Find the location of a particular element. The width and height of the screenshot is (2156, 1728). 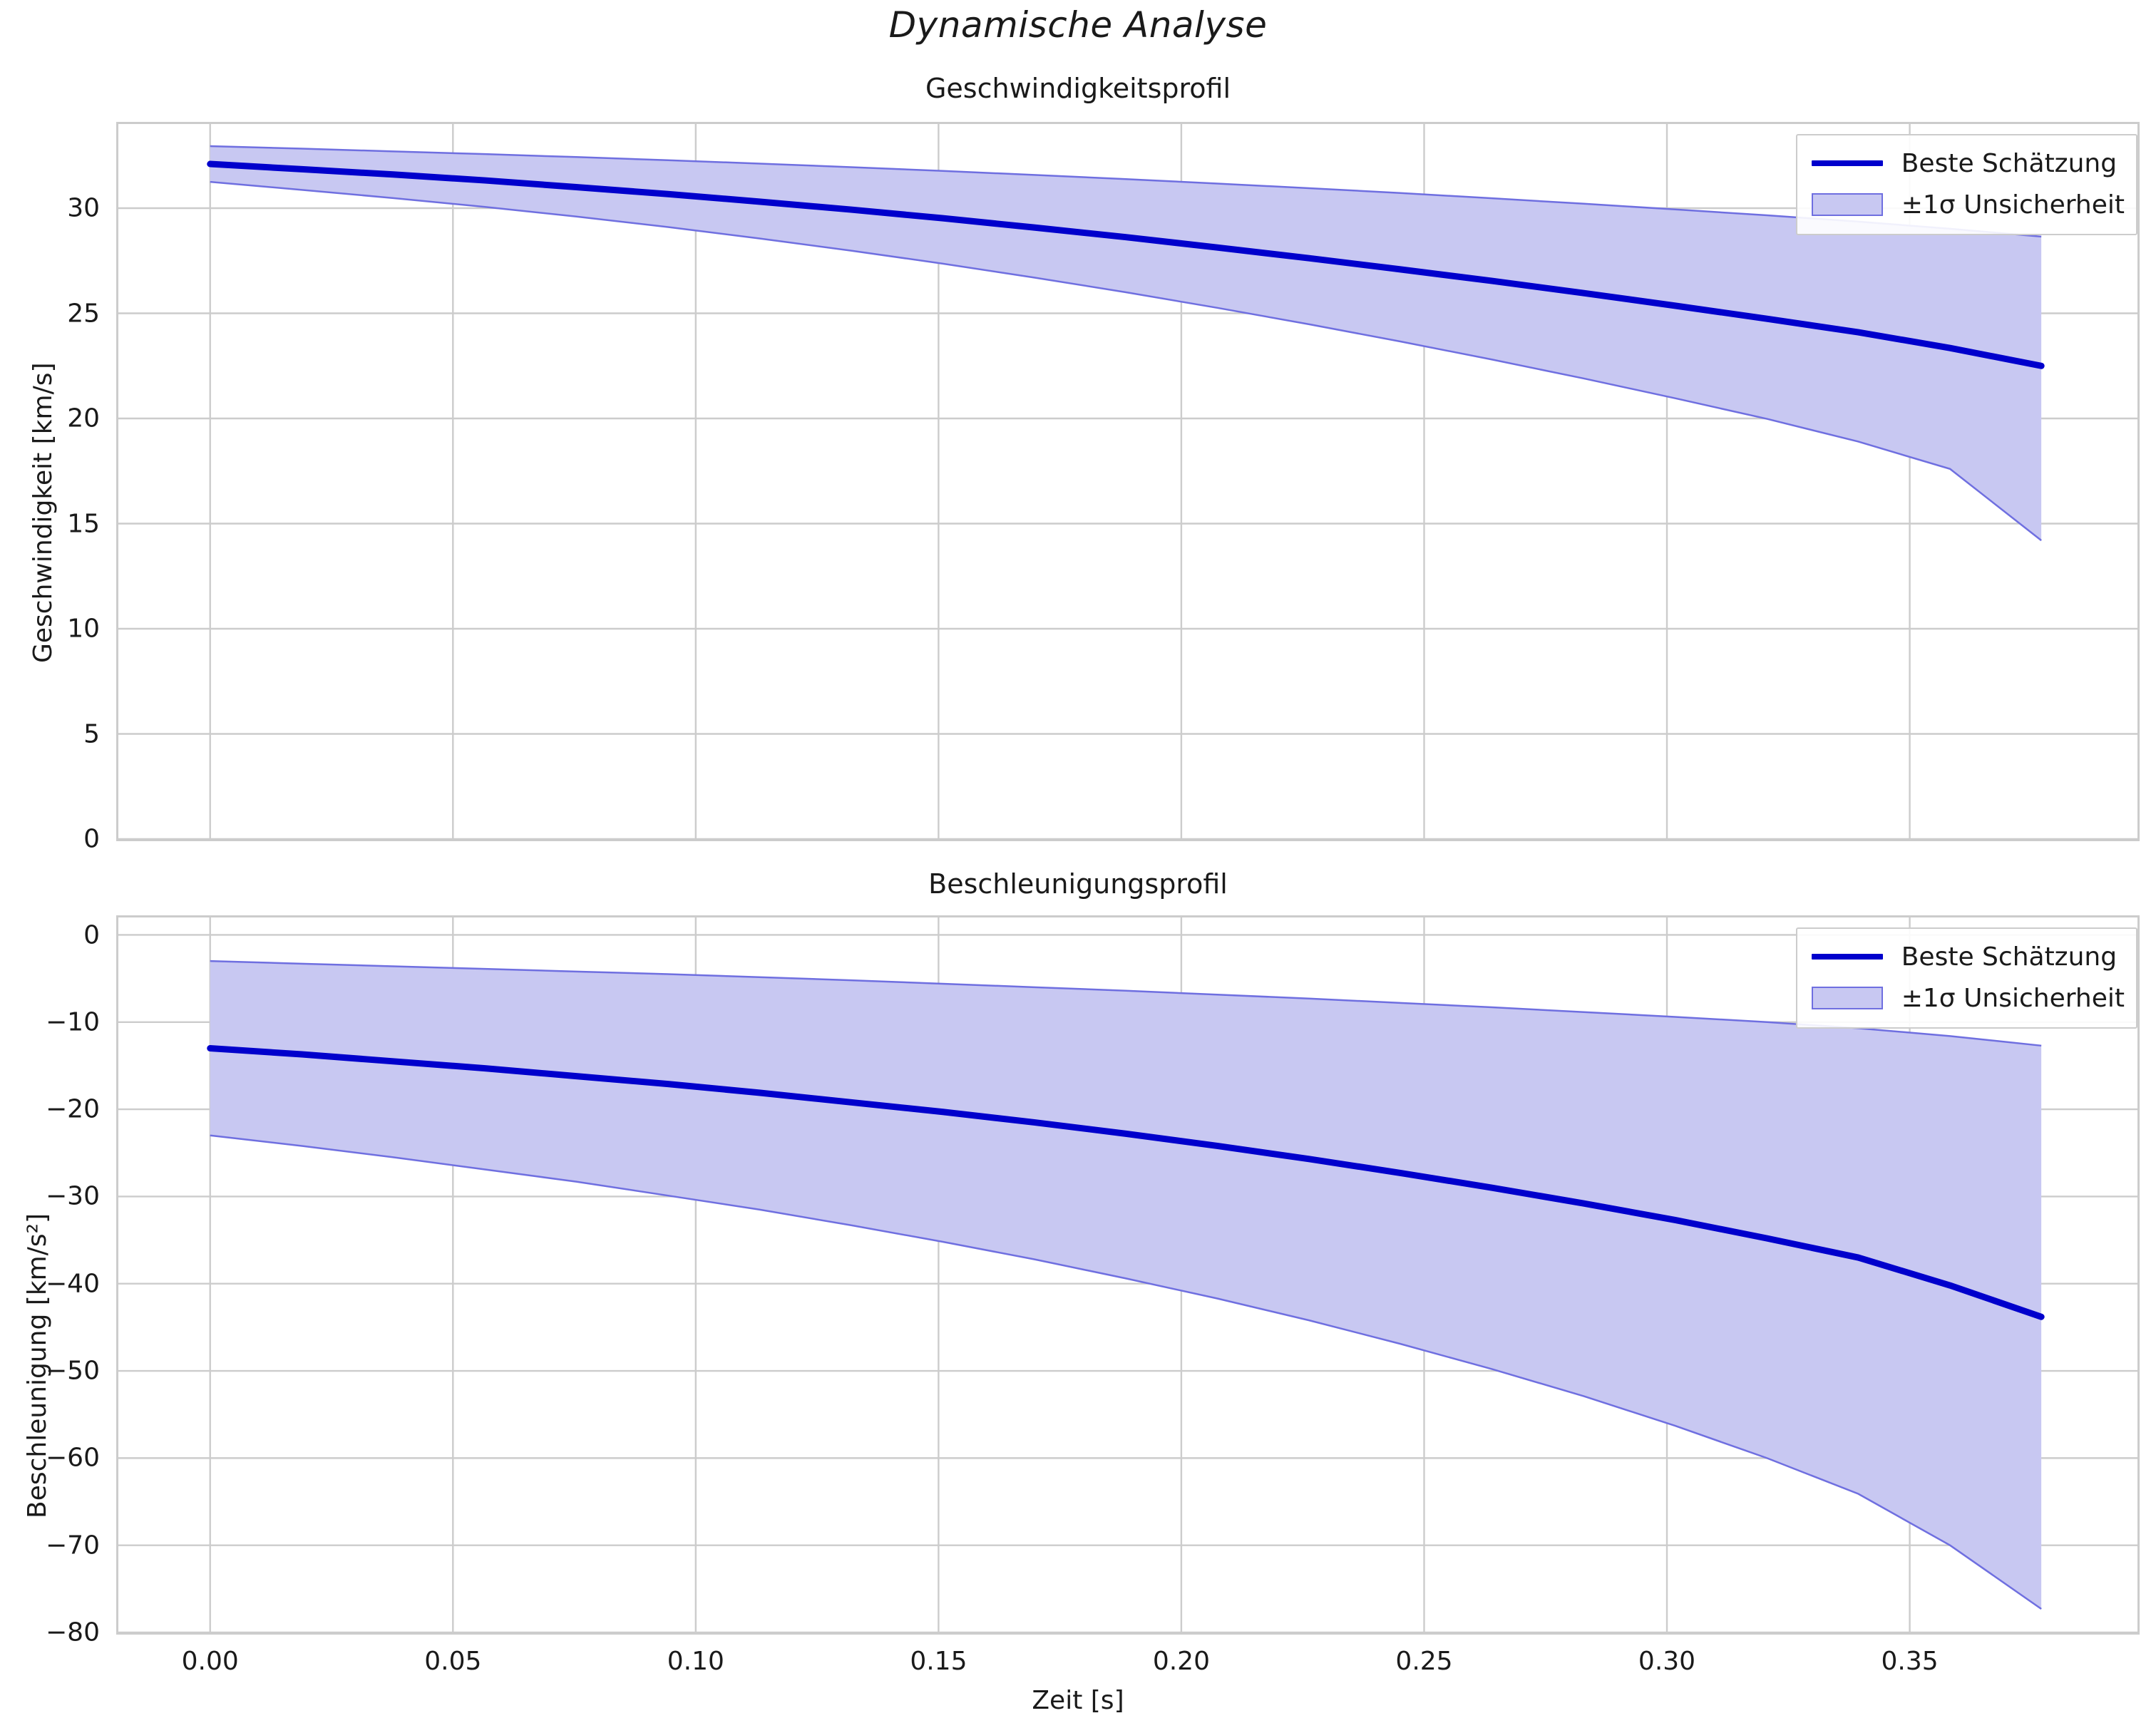

x-tick-label: 0.35 is located at coordinates (1910, 1661).